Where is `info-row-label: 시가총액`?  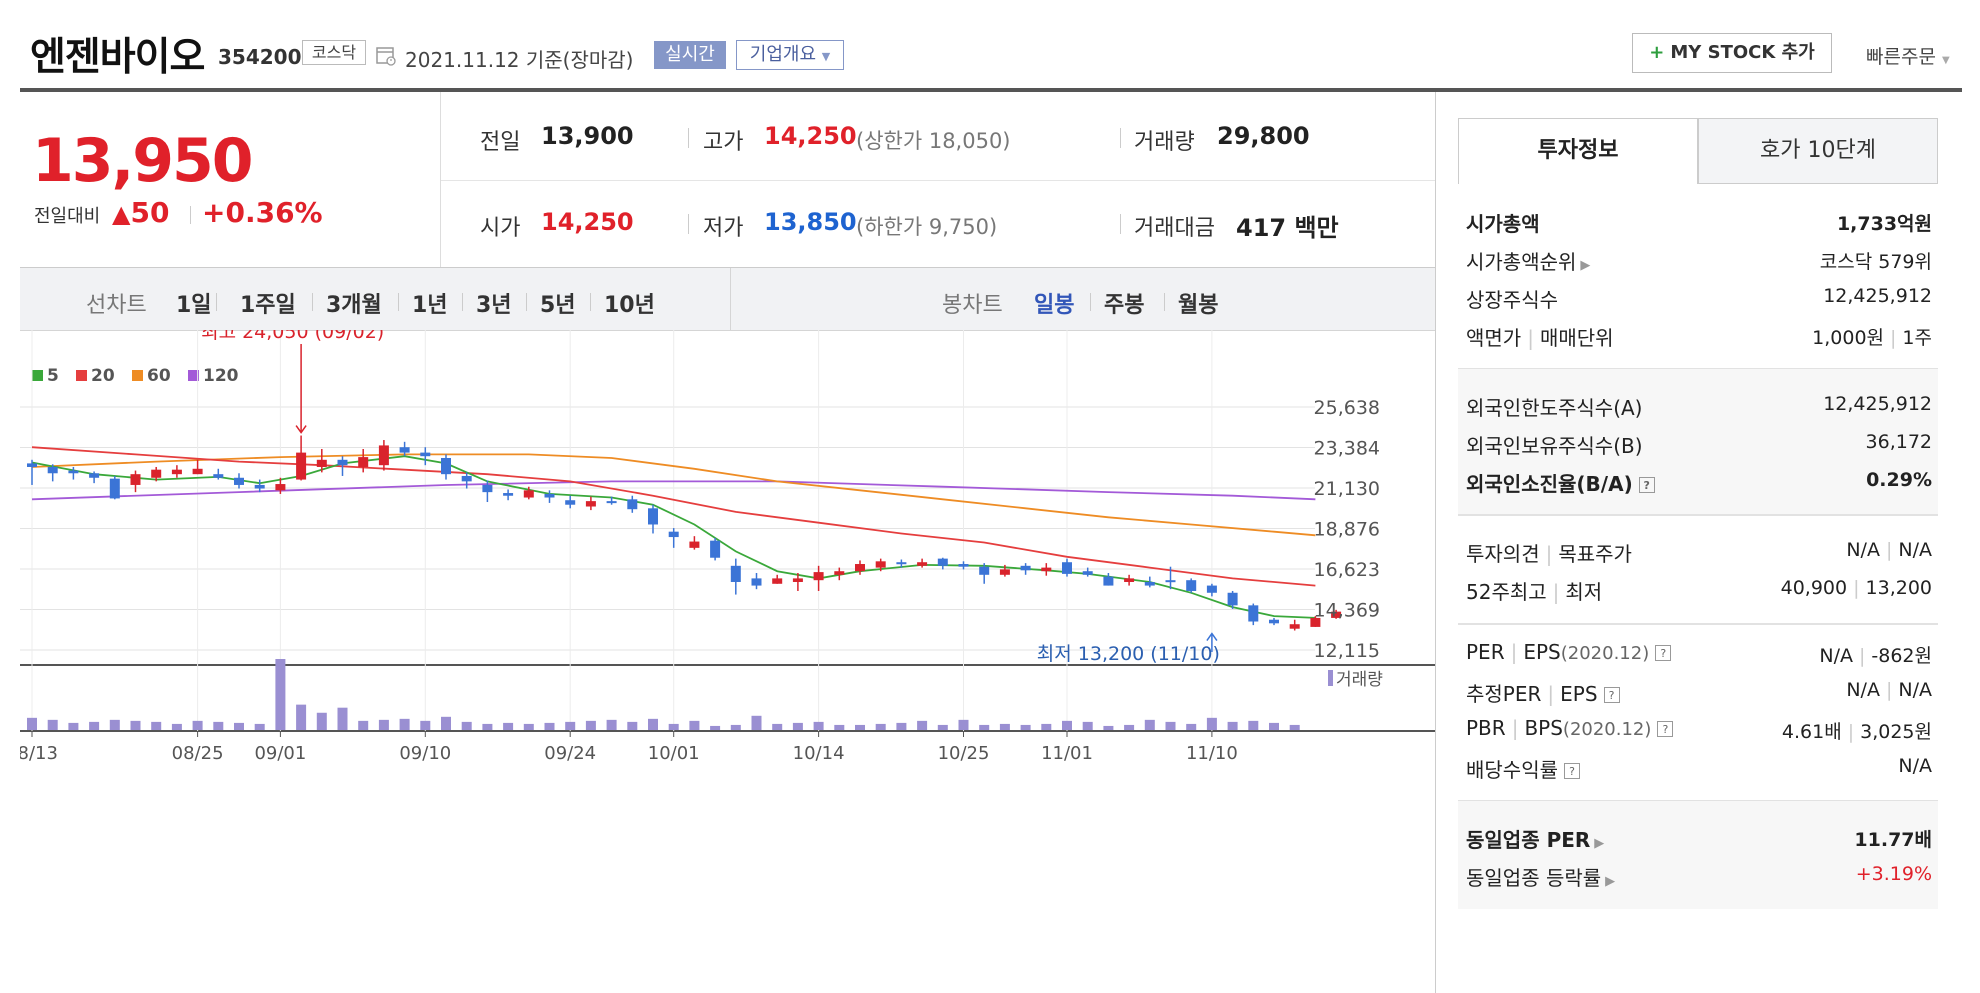
info-row-label: 시가총액 is located at coordinates (1503, 222).